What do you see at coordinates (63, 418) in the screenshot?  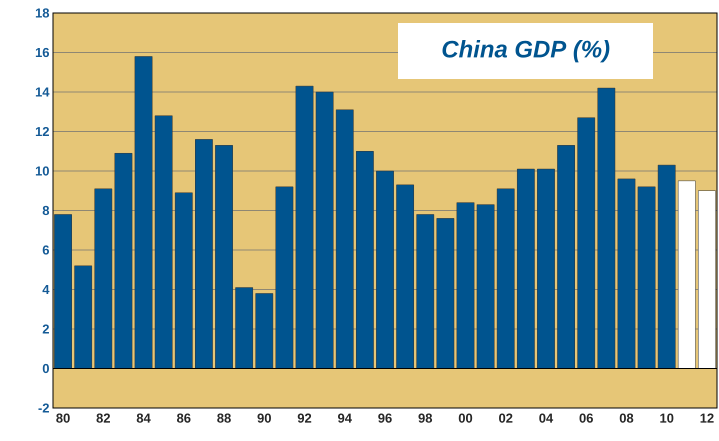 I see `x-tick-label: 80` at bounding box center [63, 418].